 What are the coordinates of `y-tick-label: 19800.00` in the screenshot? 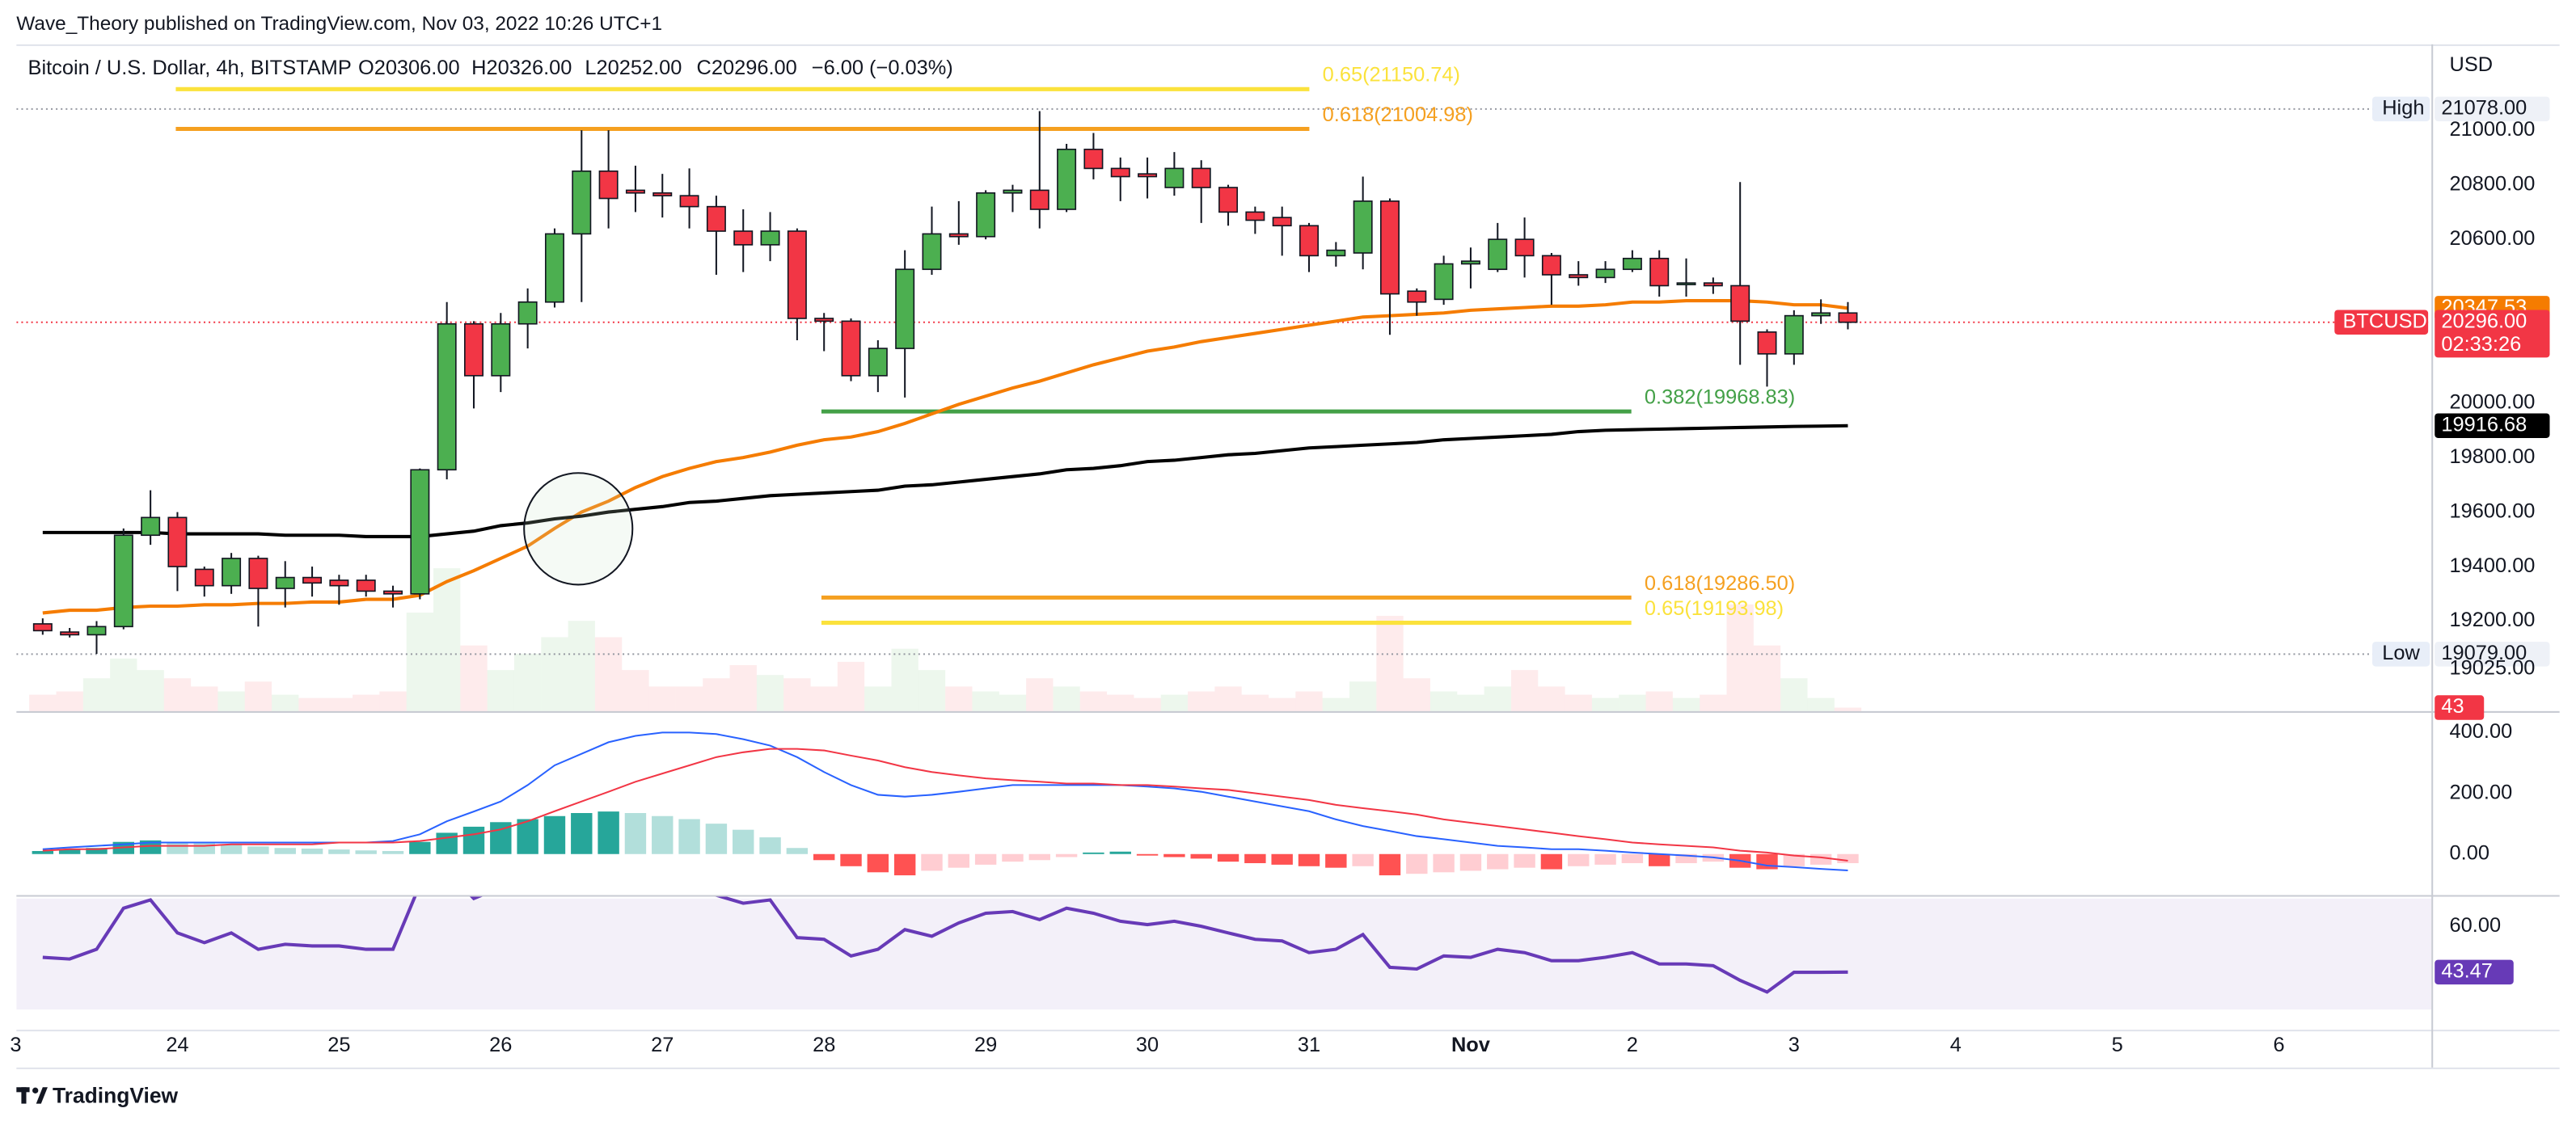 It's located at (2493, 456).